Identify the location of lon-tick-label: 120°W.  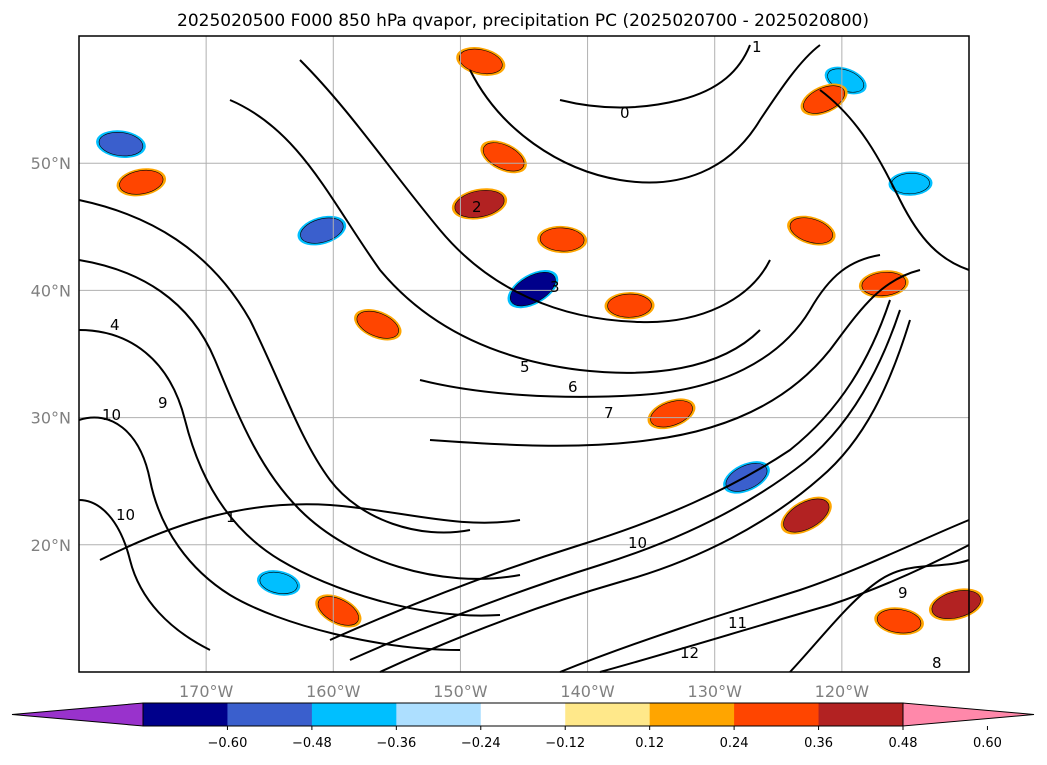
(842, 691).